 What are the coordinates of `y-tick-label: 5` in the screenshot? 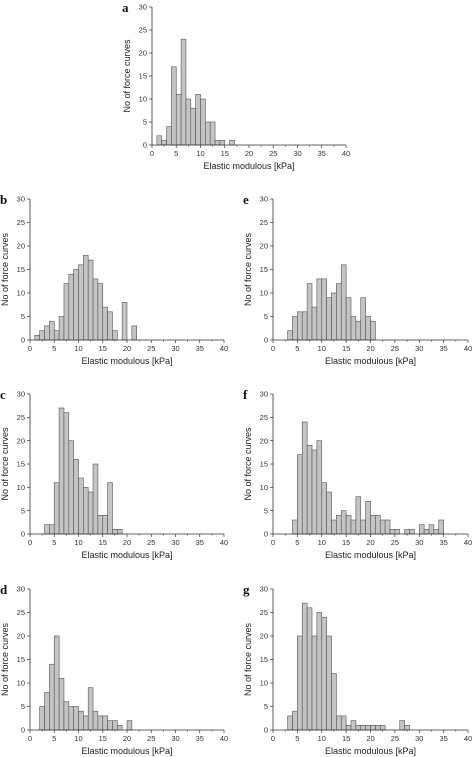 It's located at (266, 706).